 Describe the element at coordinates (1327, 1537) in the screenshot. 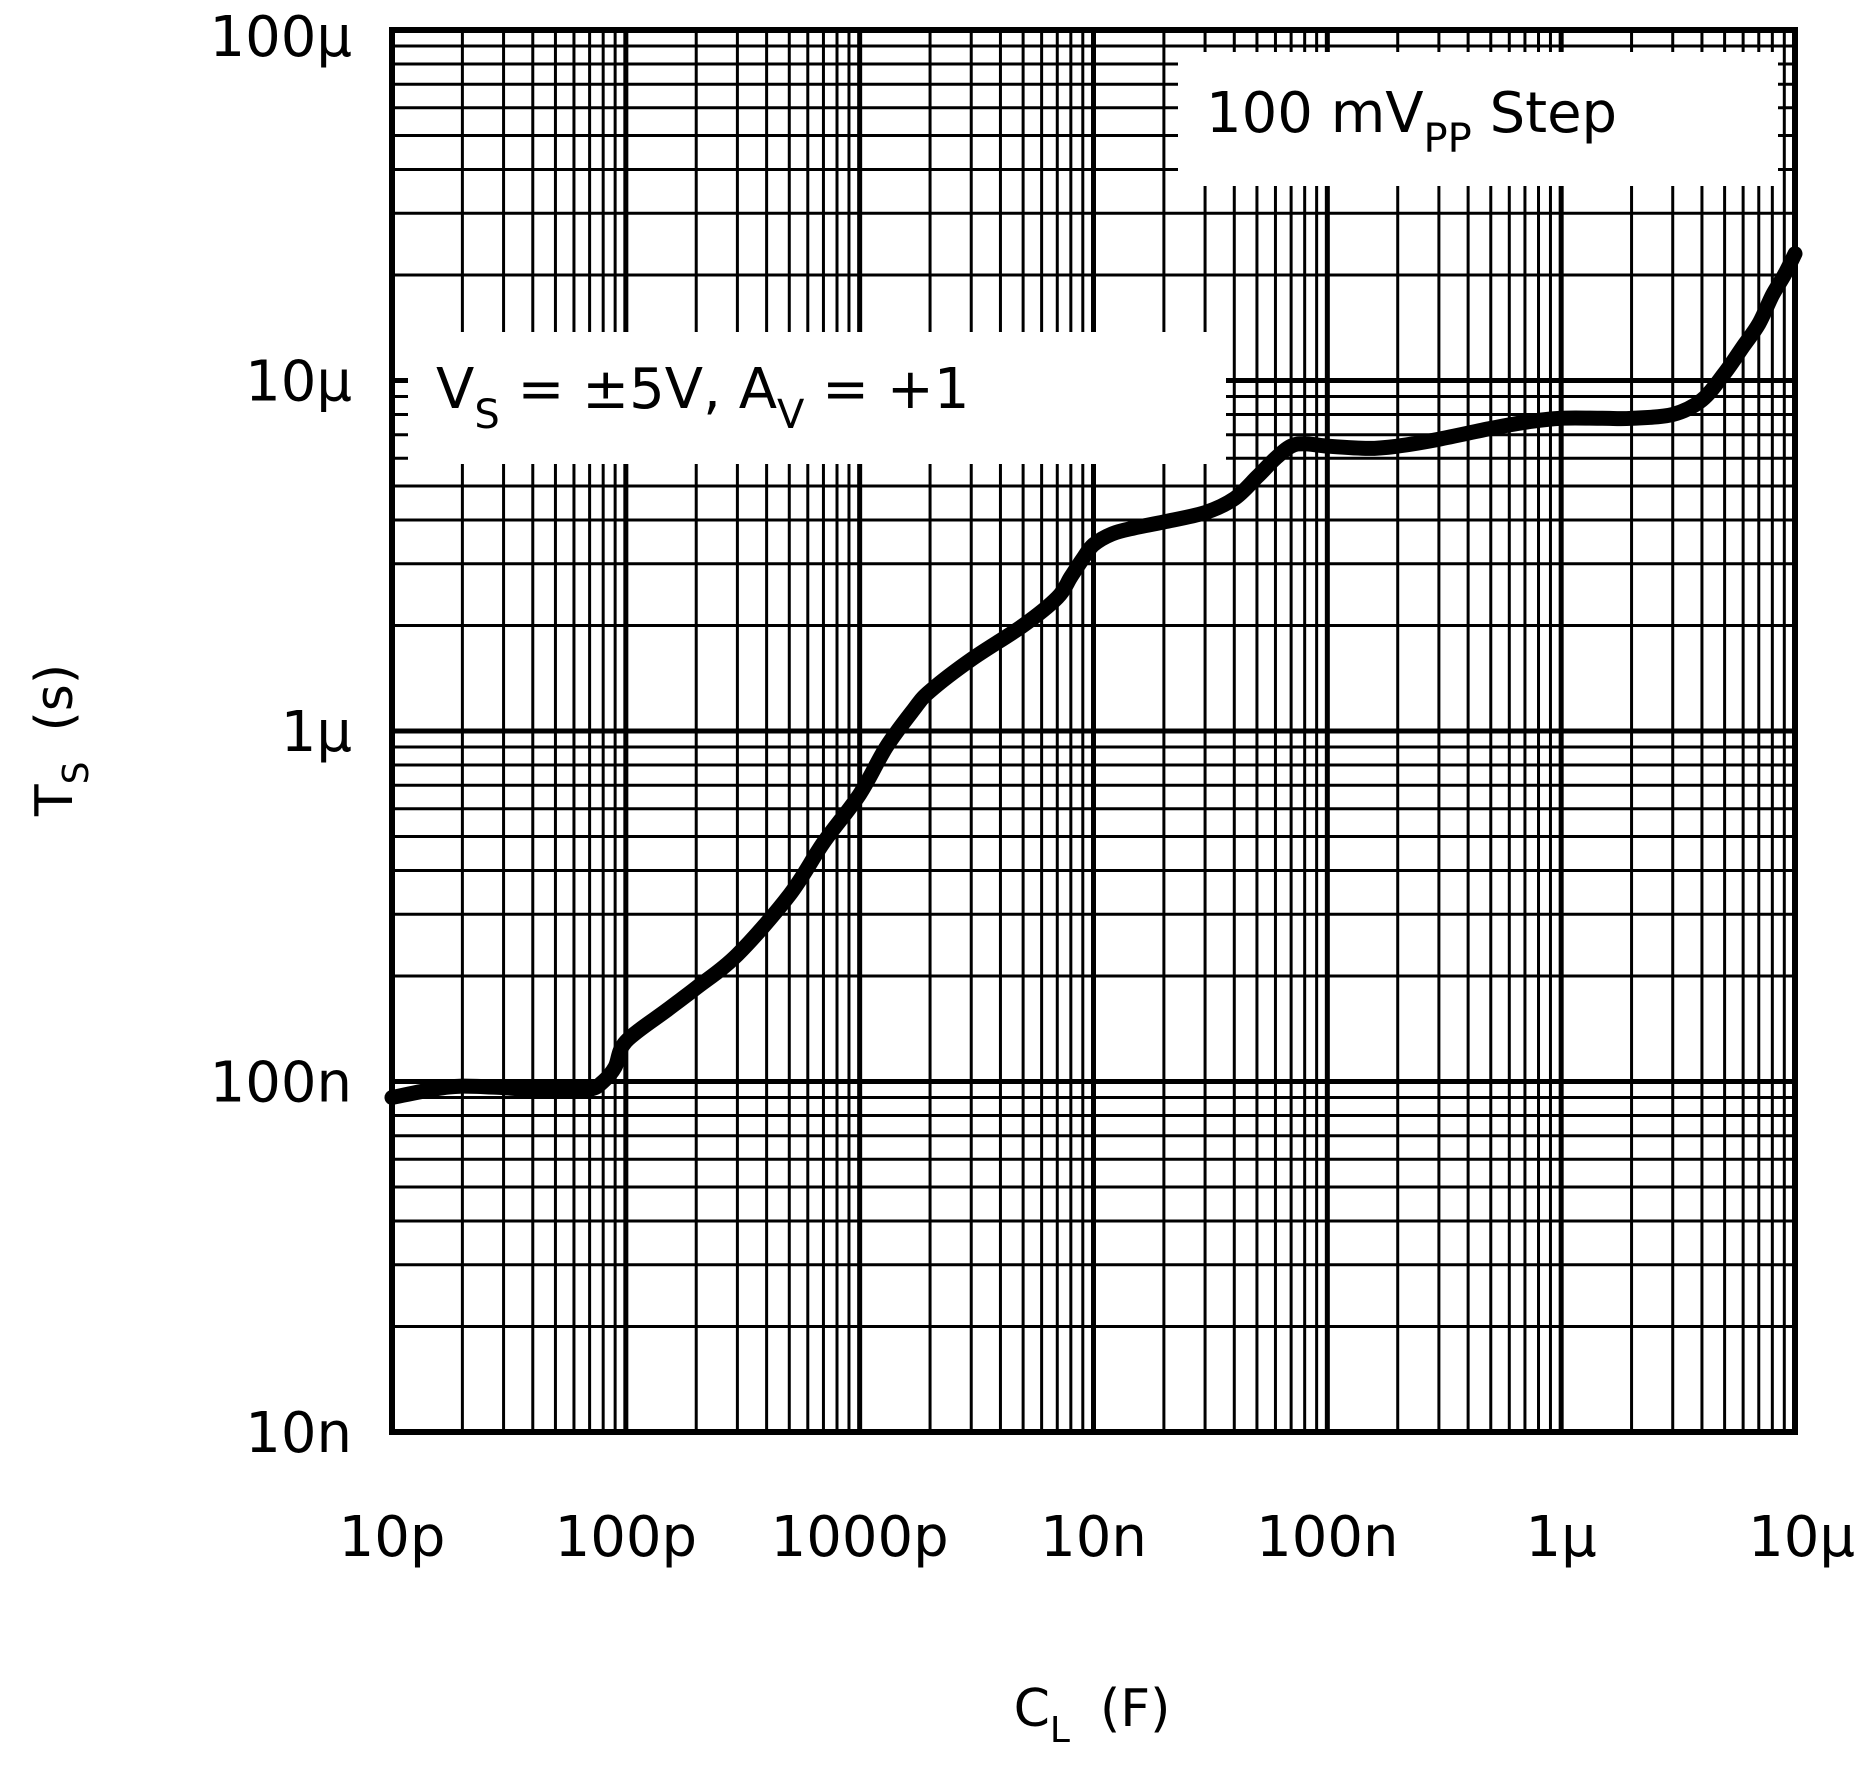

I see `x-tick-label: 100n` at that location.